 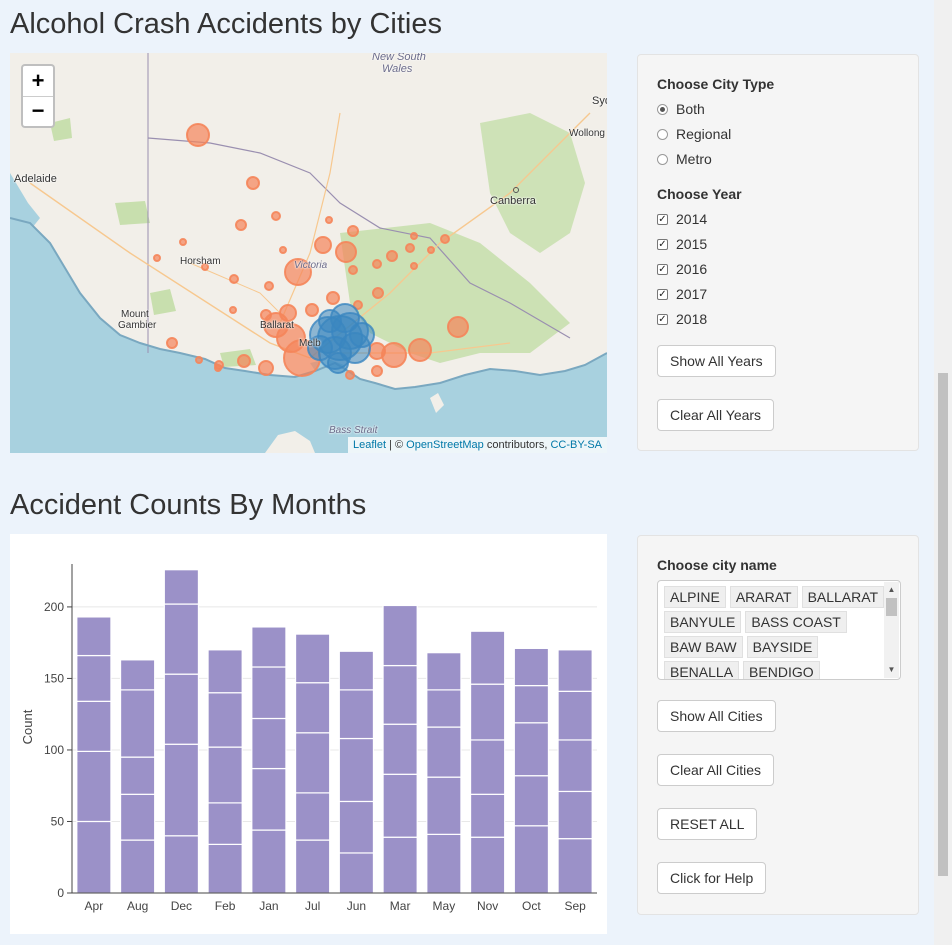 What do you see at coordinates (38, 80) in the screenshot?
I see `zoom-in-button: +` at bounding box center [38, 80].